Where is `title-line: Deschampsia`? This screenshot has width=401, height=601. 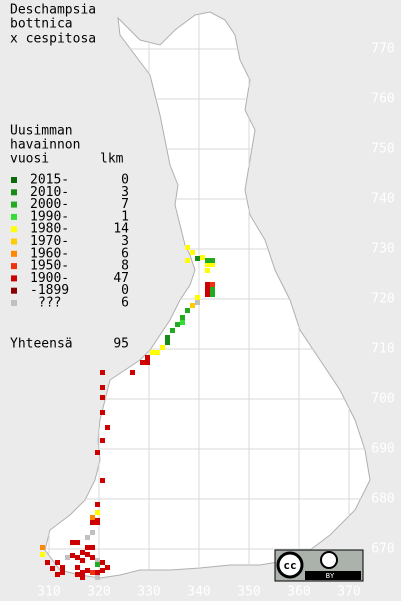 title-line: Deschampsia is located at coordinates (53, 10).